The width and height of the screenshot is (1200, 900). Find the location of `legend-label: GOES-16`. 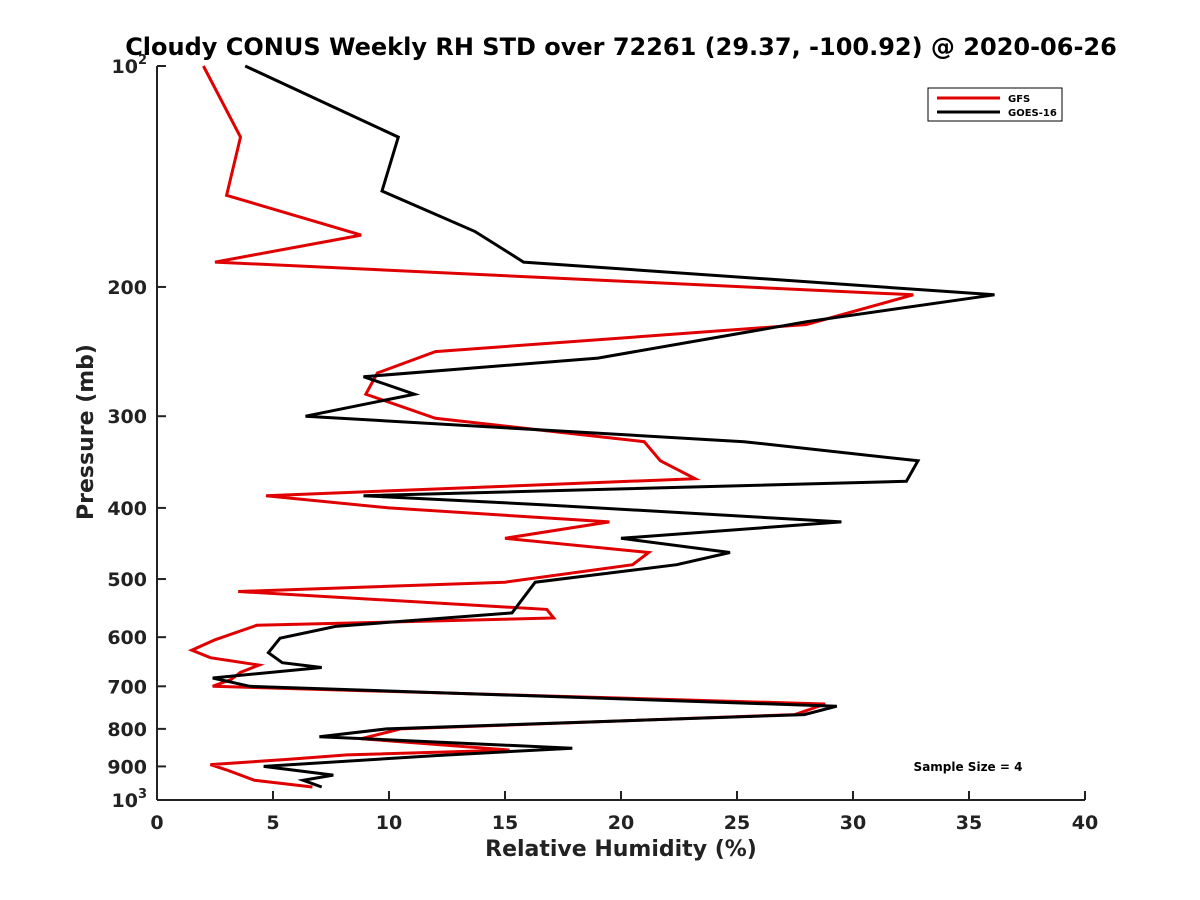

legend-label: GOES-16 is located at coordinates (1032, 113).